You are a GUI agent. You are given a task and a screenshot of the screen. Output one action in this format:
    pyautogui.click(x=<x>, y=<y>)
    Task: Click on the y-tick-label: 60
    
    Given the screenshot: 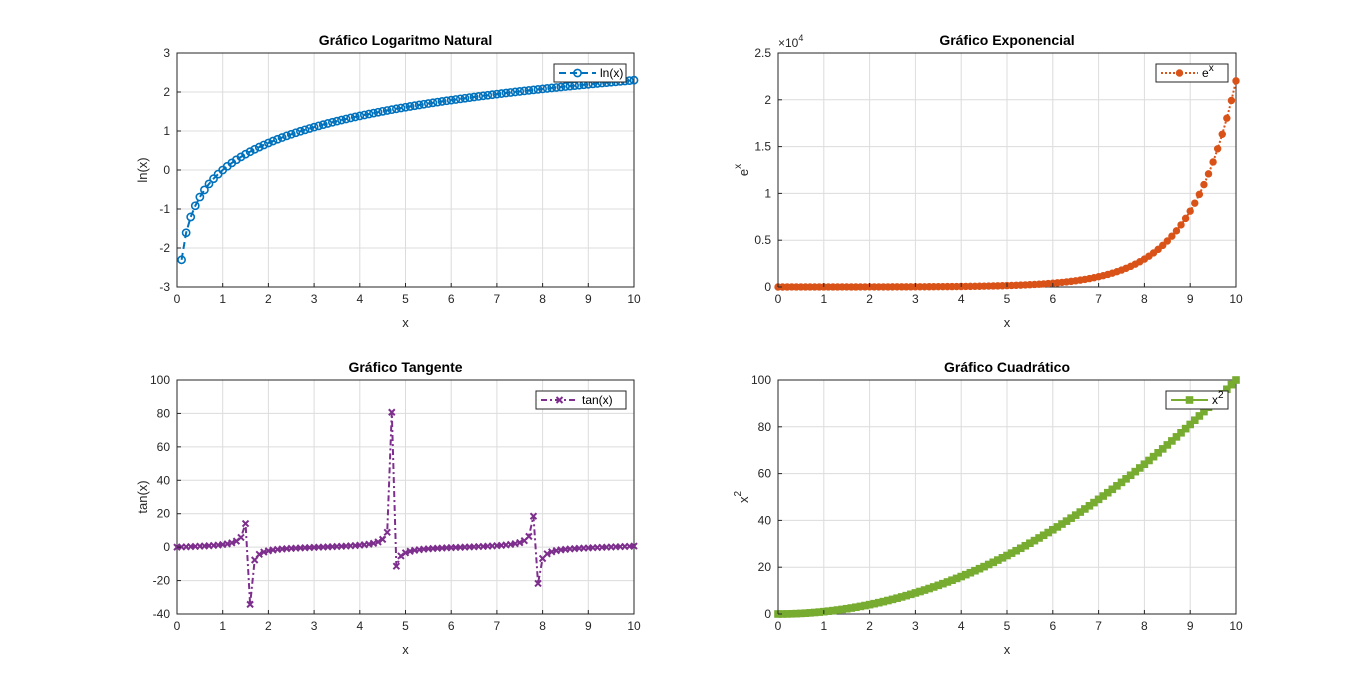 What is the action you would take?
    pyautogui.click(x=765, y=474)
    